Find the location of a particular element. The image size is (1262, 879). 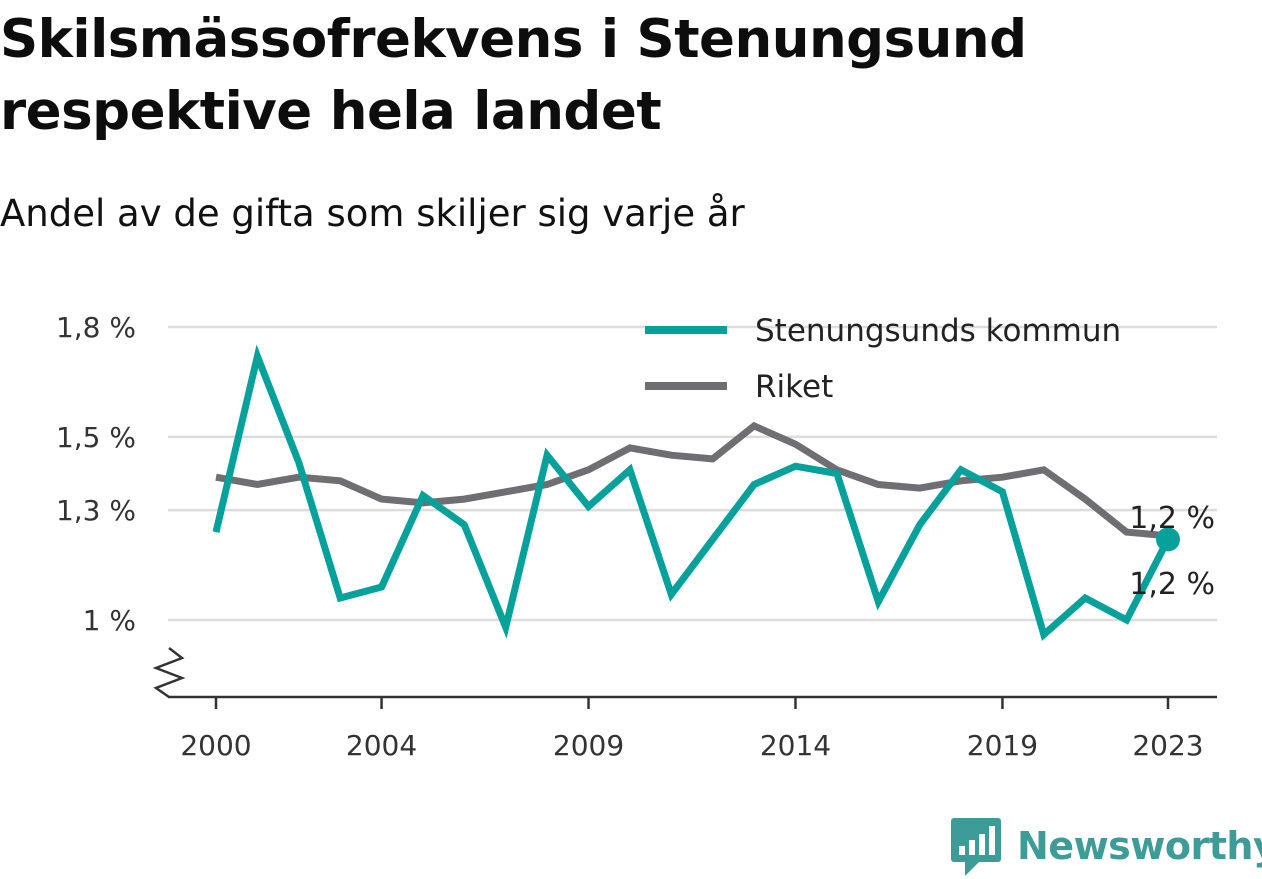

x-tick-label: 2004 is located at coordinates (381, 745).